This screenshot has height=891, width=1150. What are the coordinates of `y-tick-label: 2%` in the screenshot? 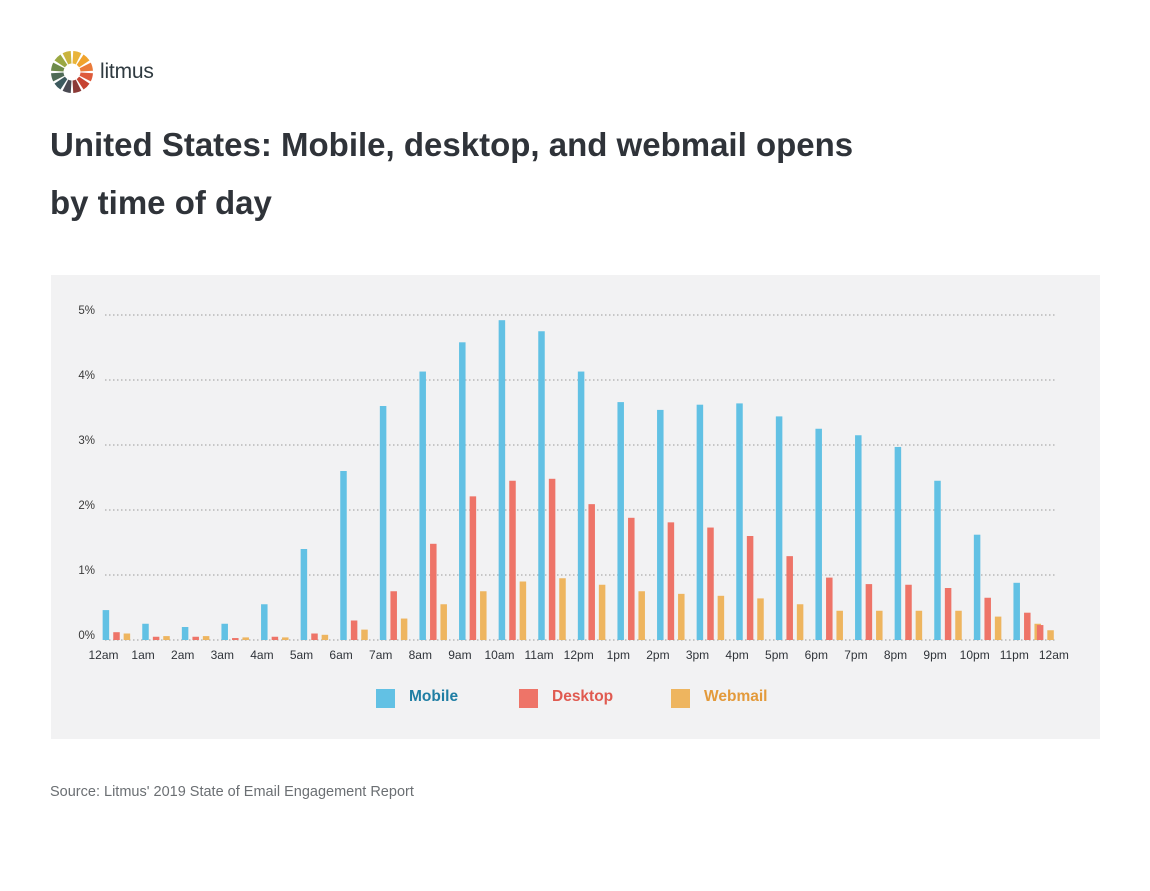 It's located at (86, 506).